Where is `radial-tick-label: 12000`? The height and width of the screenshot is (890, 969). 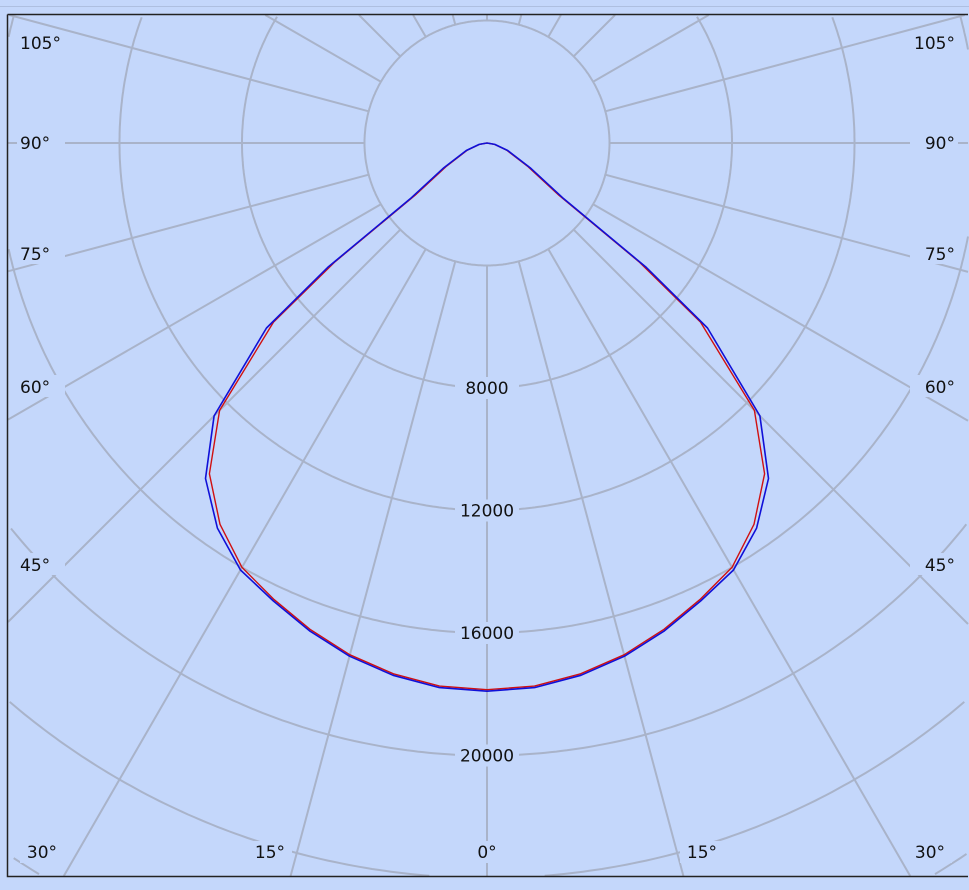 radial-tick-label: 12000 is located at coordinates (487, 512).